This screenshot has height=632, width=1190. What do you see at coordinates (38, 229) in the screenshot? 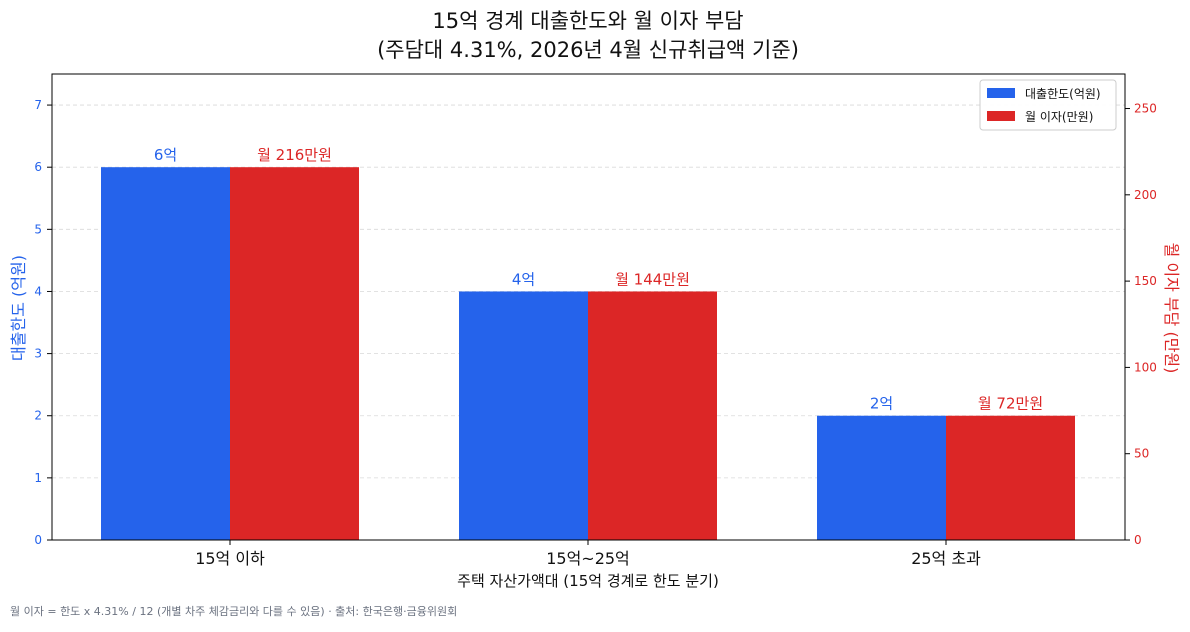
I see `left-y-tick-label: 5` at bounding box center [38, 229].